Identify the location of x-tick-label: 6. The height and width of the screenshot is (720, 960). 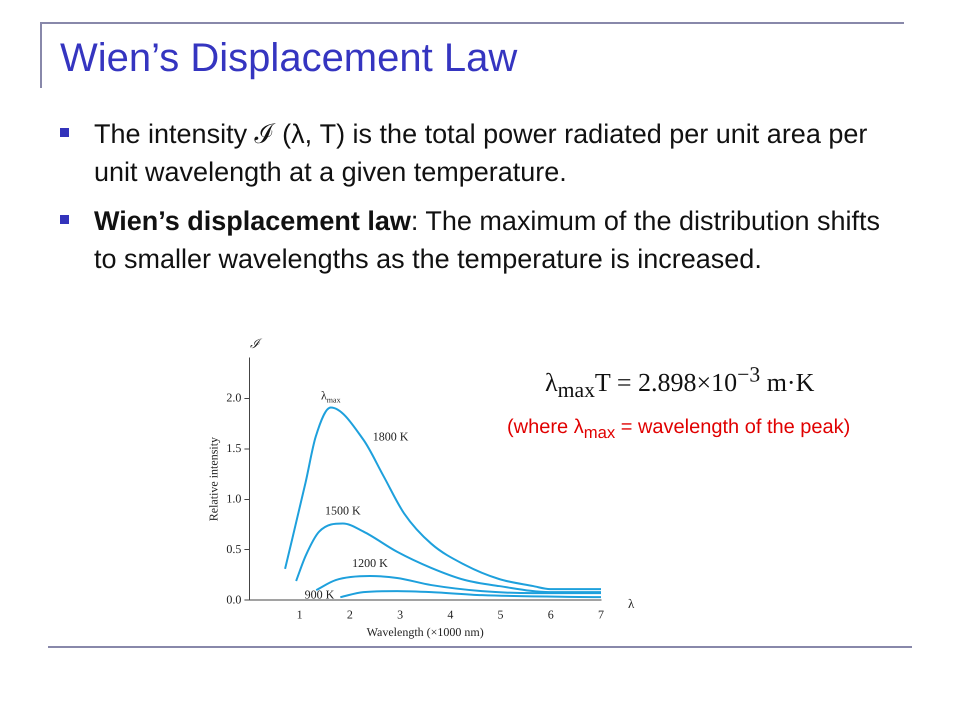
(551, 615).